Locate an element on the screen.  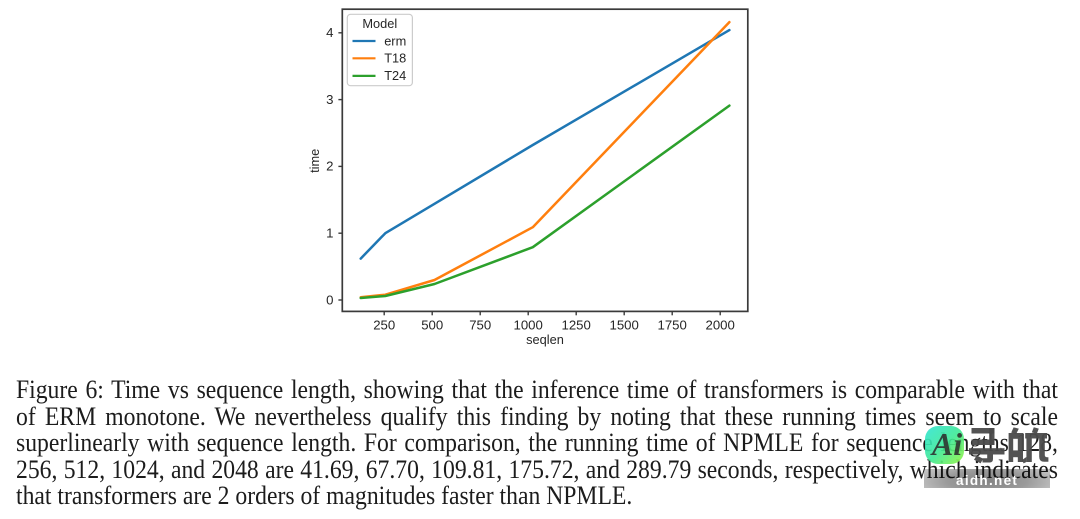
svg-text: 2 is located at coordinates (329, 166).